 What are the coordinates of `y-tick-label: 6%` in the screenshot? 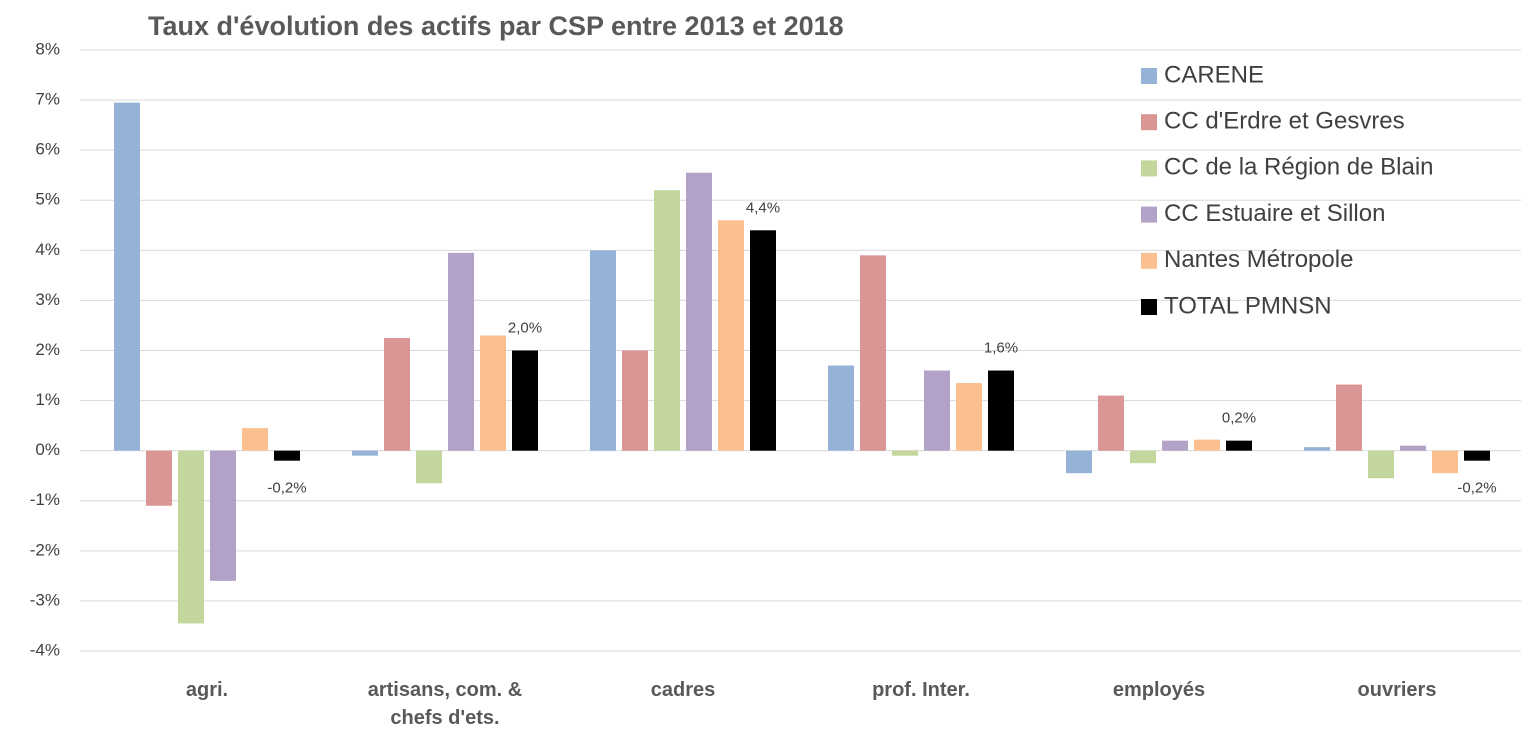 It's located at (47, 149).